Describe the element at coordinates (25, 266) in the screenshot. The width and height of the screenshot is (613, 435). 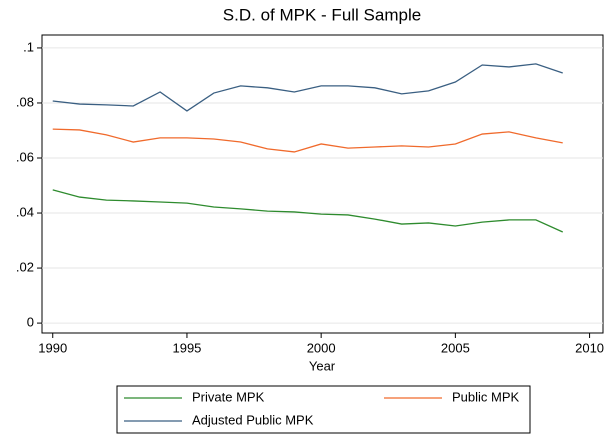
I see `y-tick-label: .02` at that location.